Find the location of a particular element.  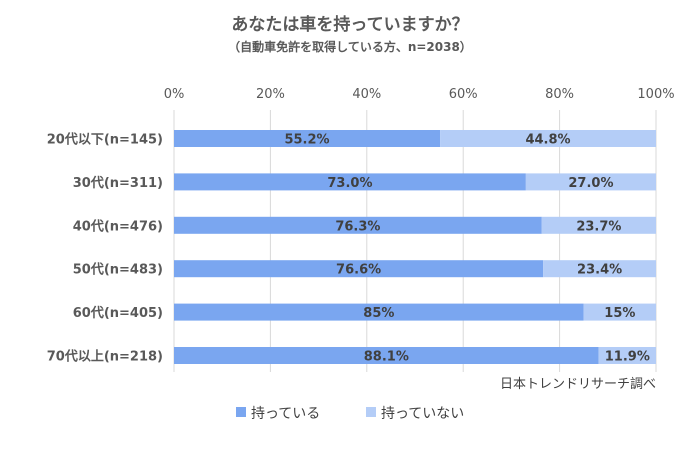

data-label: 15% is located at coordinates (619, 313).